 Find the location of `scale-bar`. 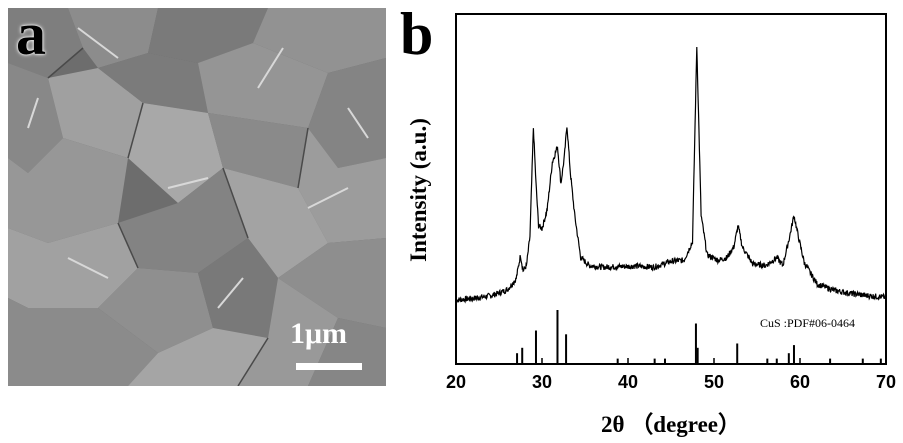

scale-bar is located at coordinates (329, 366).